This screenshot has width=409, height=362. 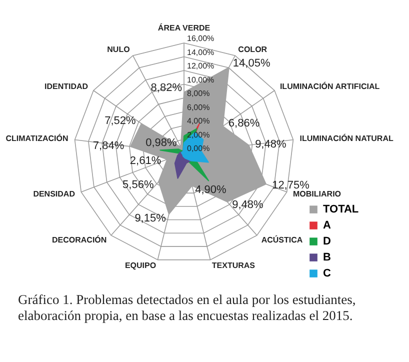 I want to click on data-label: 6,86%, so click(x=244, y=124).